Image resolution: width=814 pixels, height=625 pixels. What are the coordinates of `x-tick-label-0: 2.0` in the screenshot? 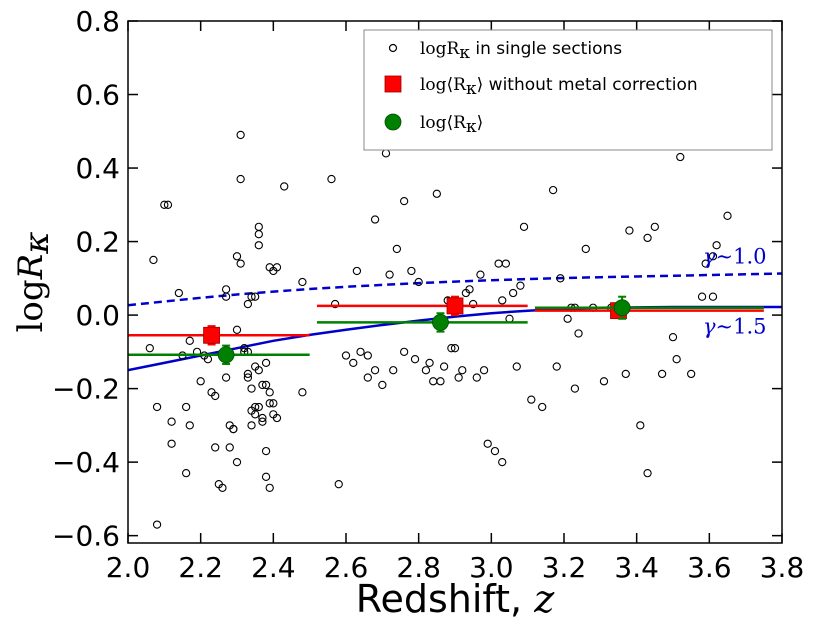 It's located at (128, 567).